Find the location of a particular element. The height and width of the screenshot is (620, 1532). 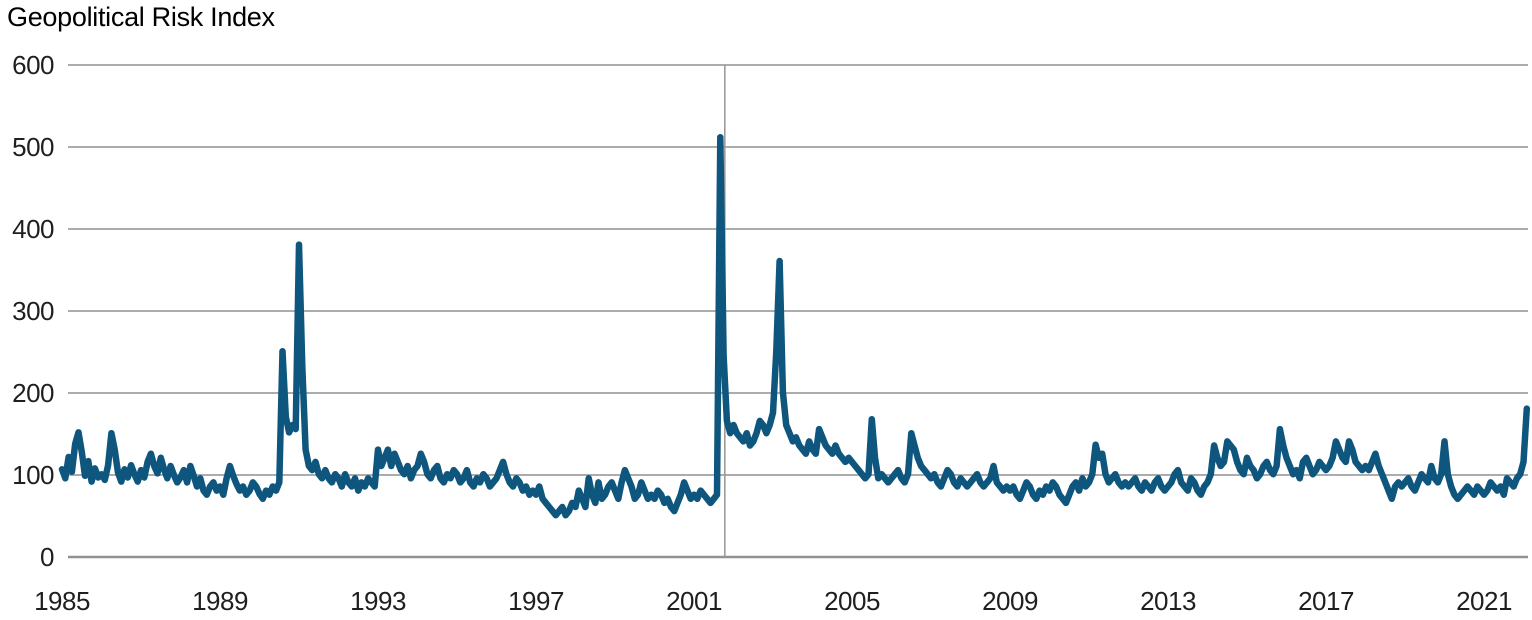

x-axis-tick-label-1997: 1997 is located at coordinates (536, 601).